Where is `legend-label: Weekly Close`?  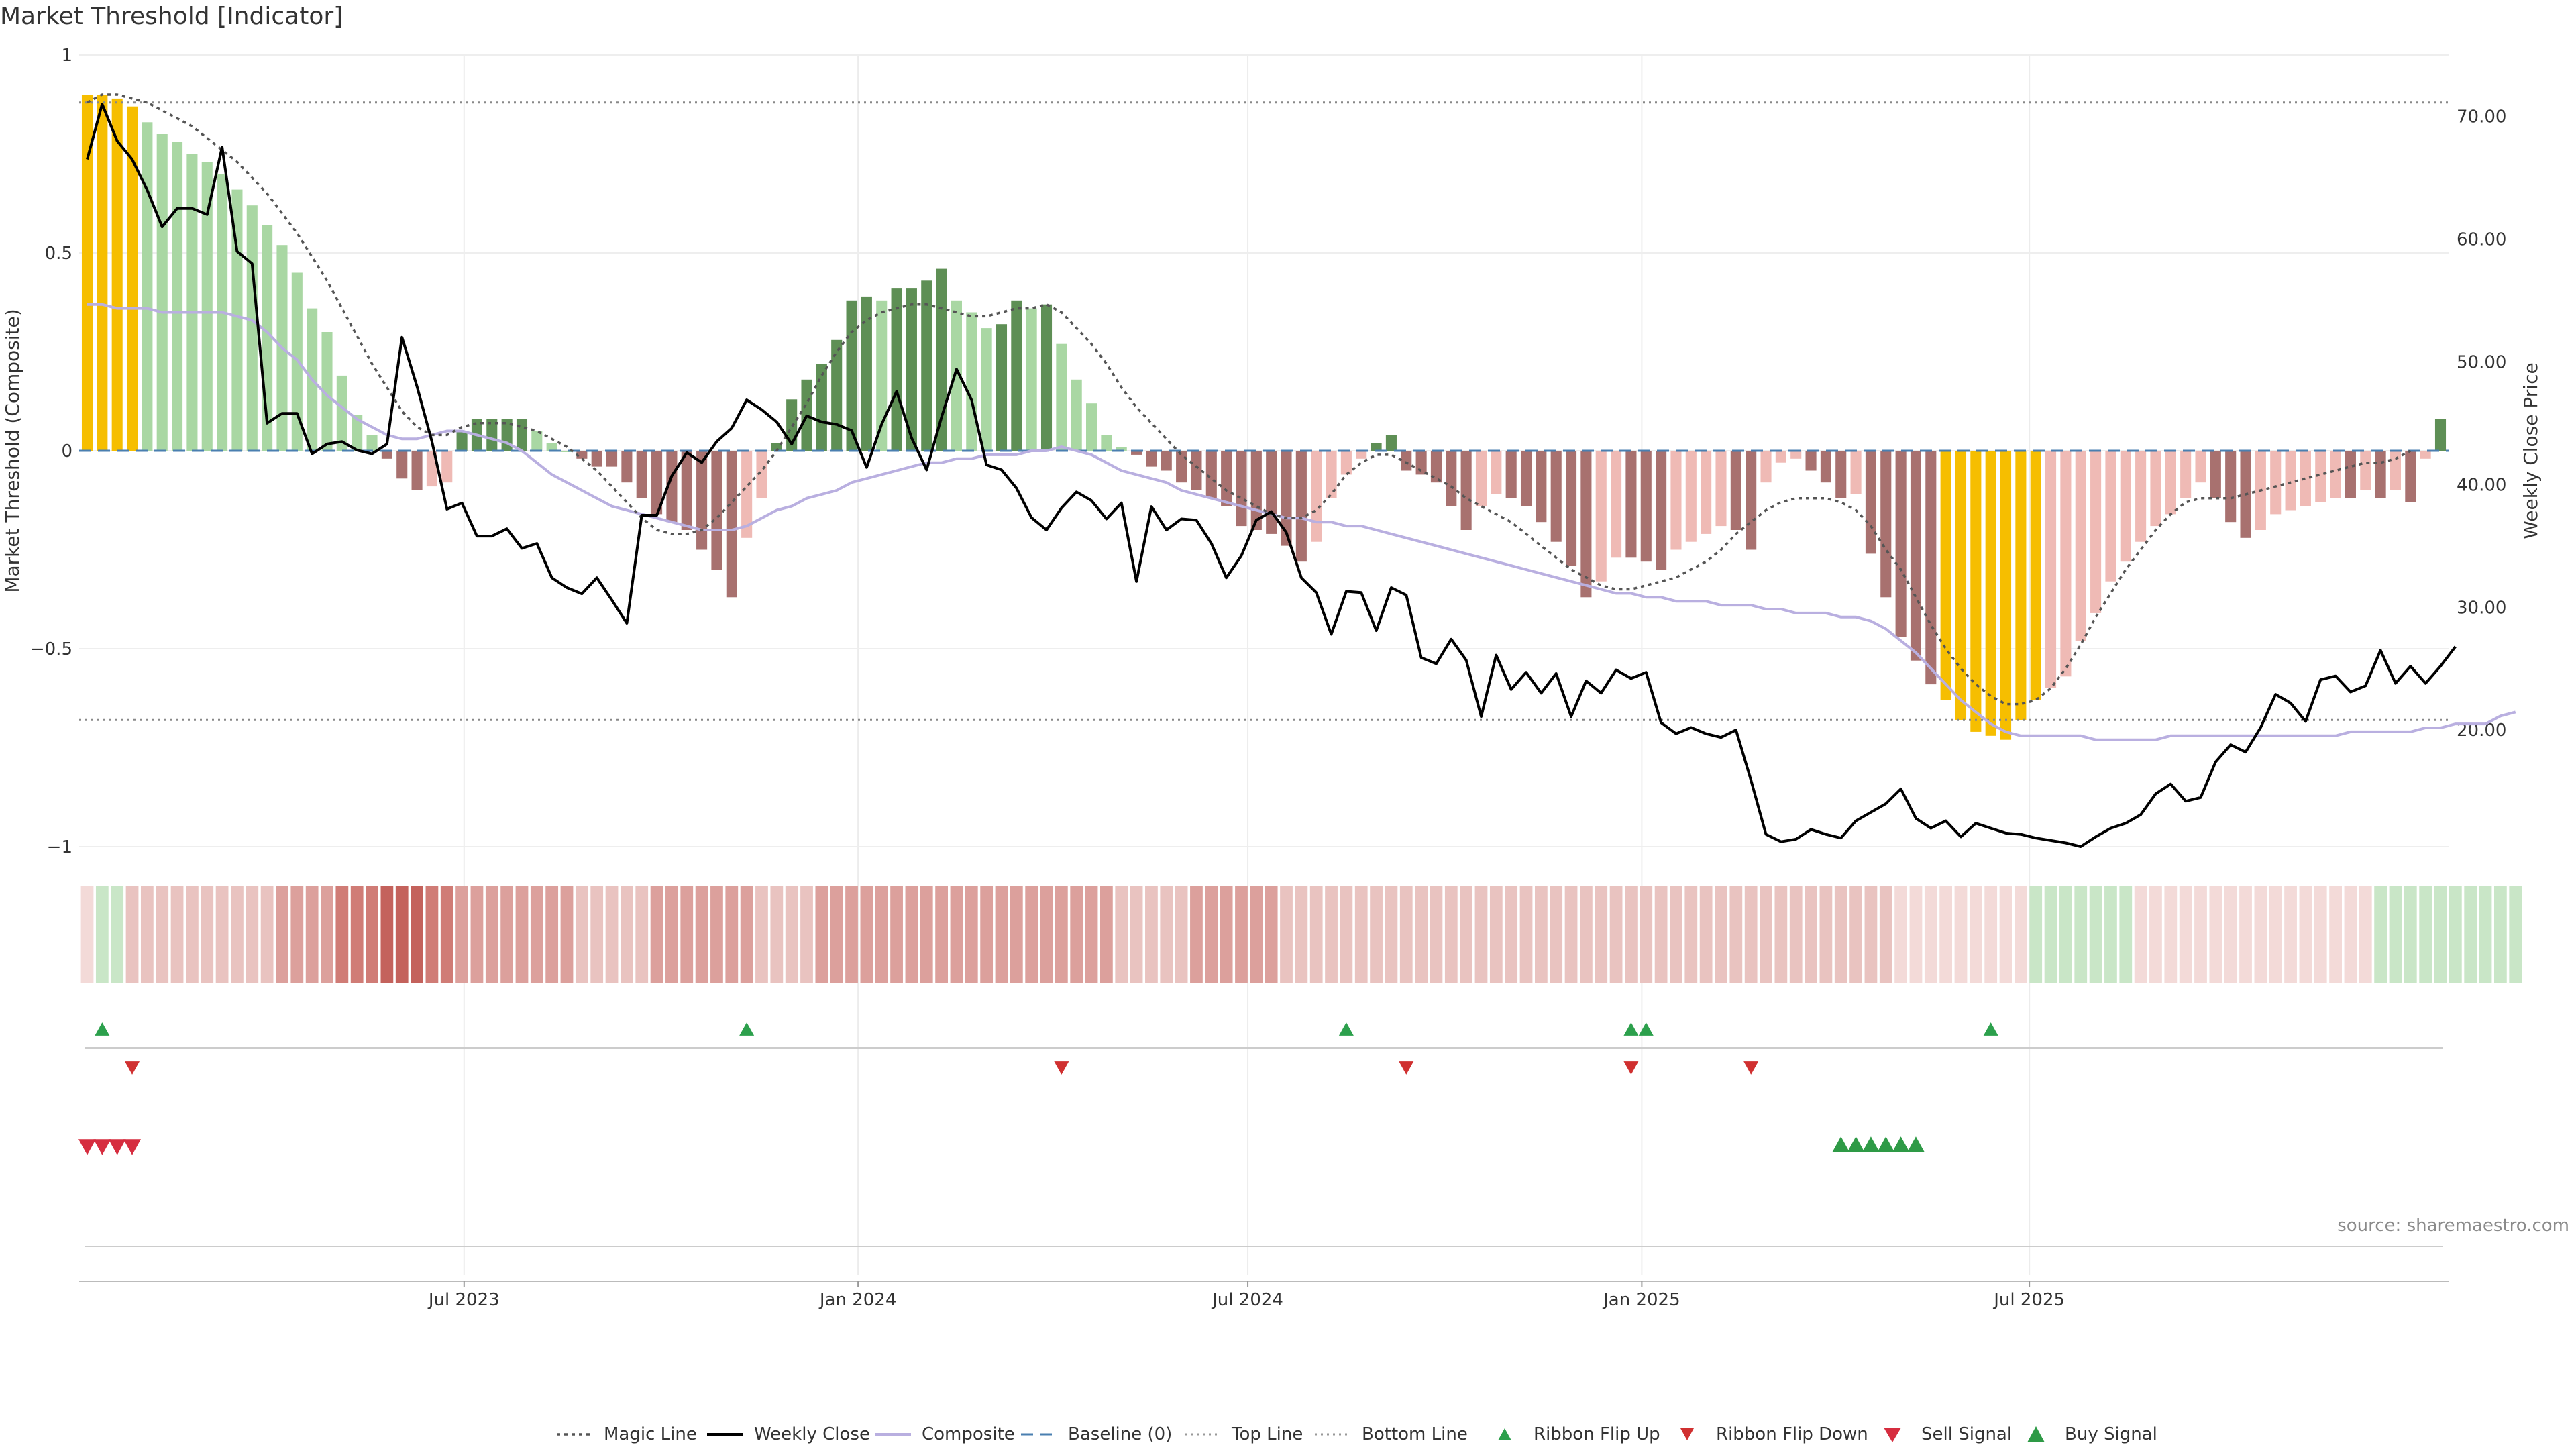
legend-label: Weekly Close is located at coordinates (812, 1434).